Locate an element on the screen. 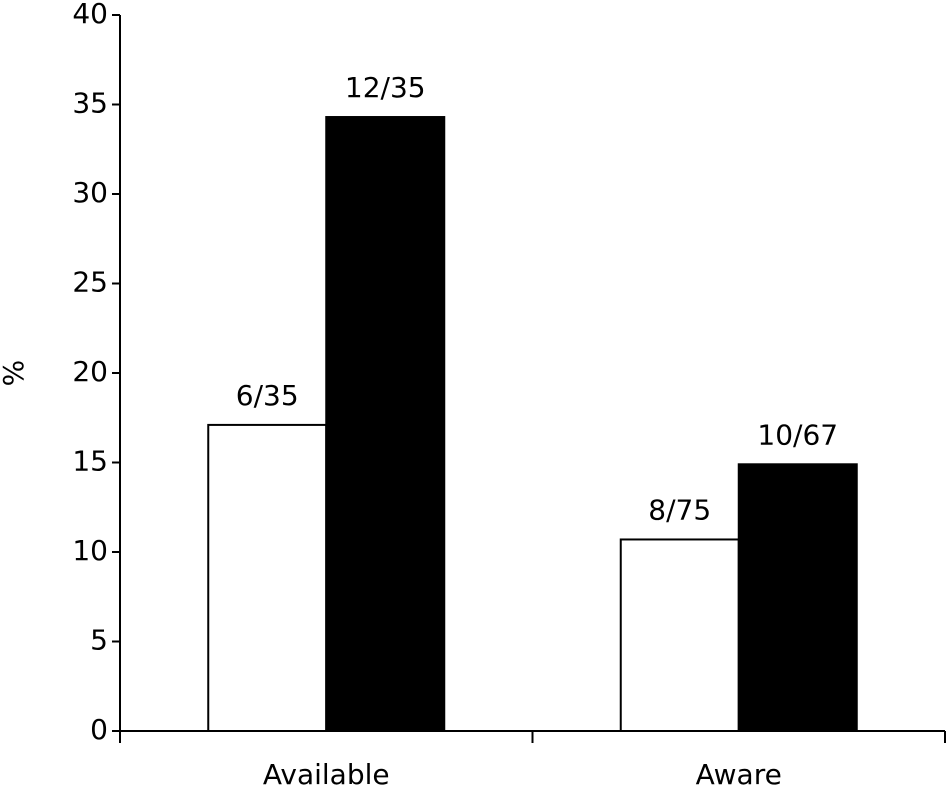 The height and width of the screenshot is (789, 949). value-label: 8/75 is located at coordinates (679, 509).